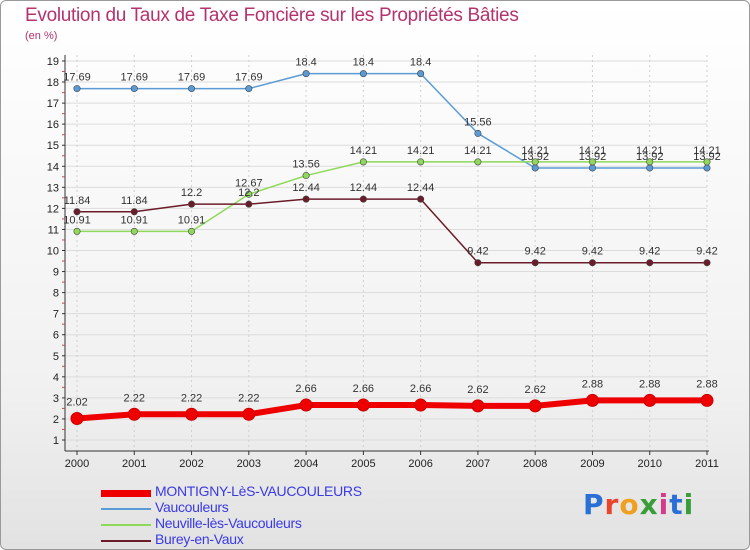 This screenshot has width=750, height=550. What do you see at coordinates (56, 399) in the screenshot?
I see `y-tick-label: 3` at bounding box center [56, 399].